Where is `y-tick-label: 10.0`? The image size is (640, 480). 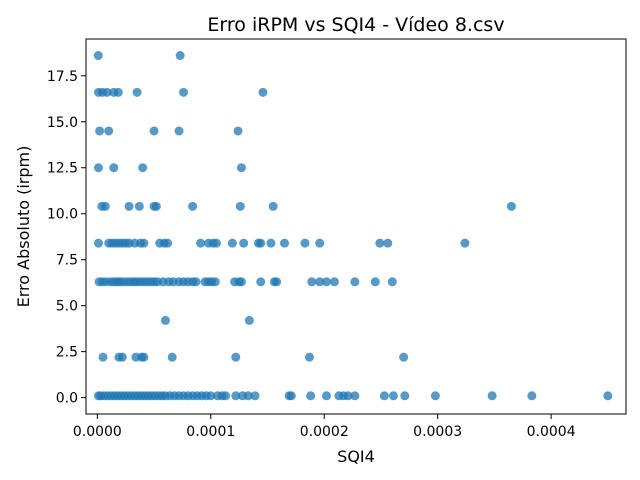 y-tick-label: 10.0 is located at coordinates (62, 215).